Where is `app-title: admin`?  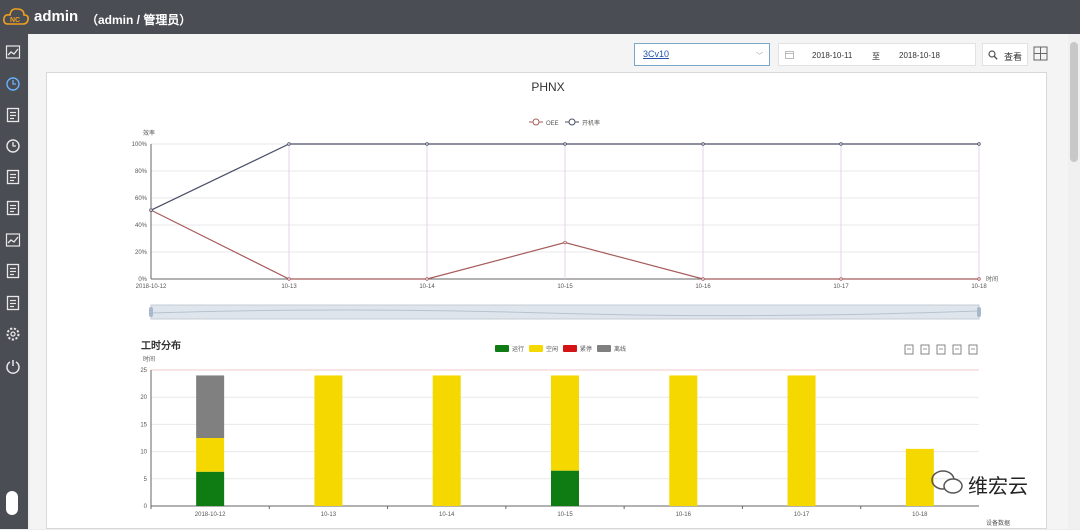
app-title: admin is located at coordinates (56, 16).